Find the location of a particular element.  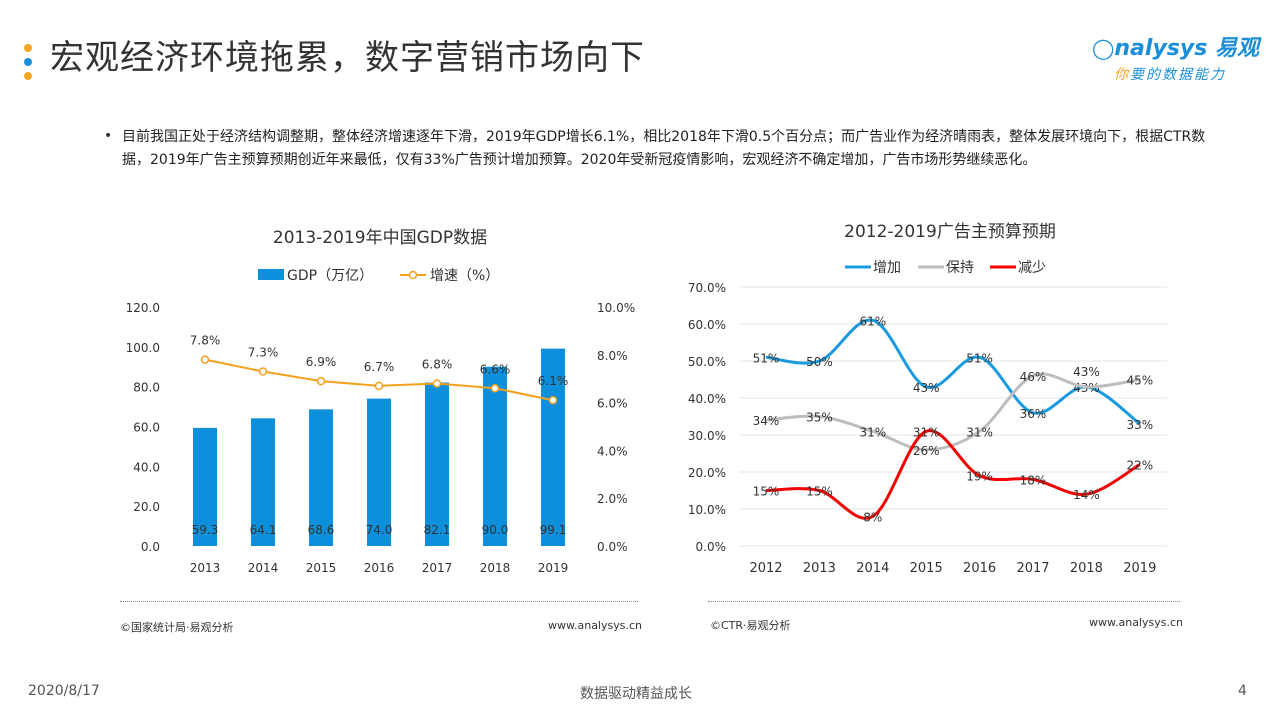

data-label: 26% is located at coordinates (926, 451).